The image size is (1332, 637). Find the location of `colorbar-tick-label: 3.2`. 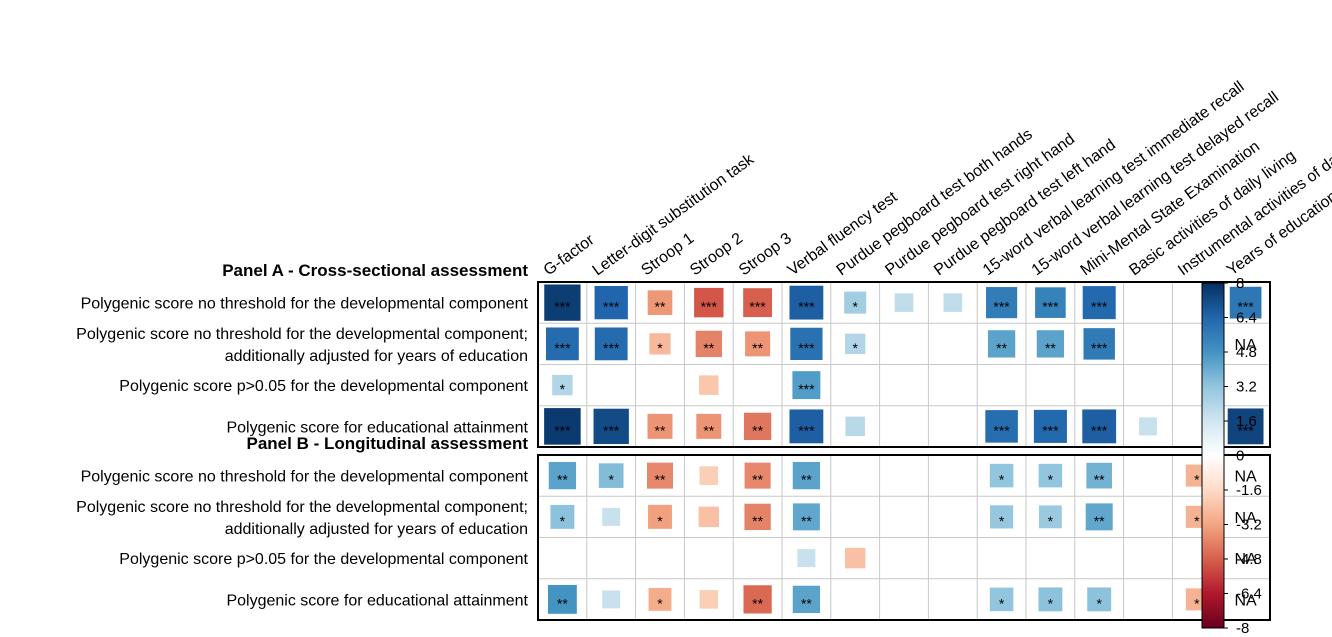

colorbar-tick-label: 3.2 is located at coordinates (1246, 387).